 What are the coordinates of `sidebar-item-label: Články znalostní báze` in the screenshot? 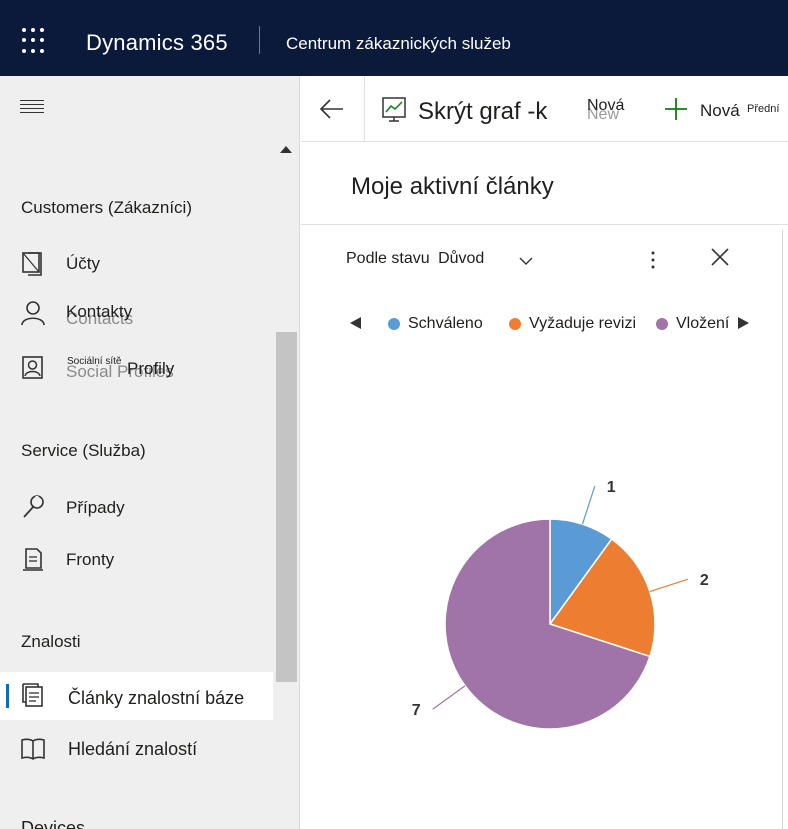 It's located at (156, 698).